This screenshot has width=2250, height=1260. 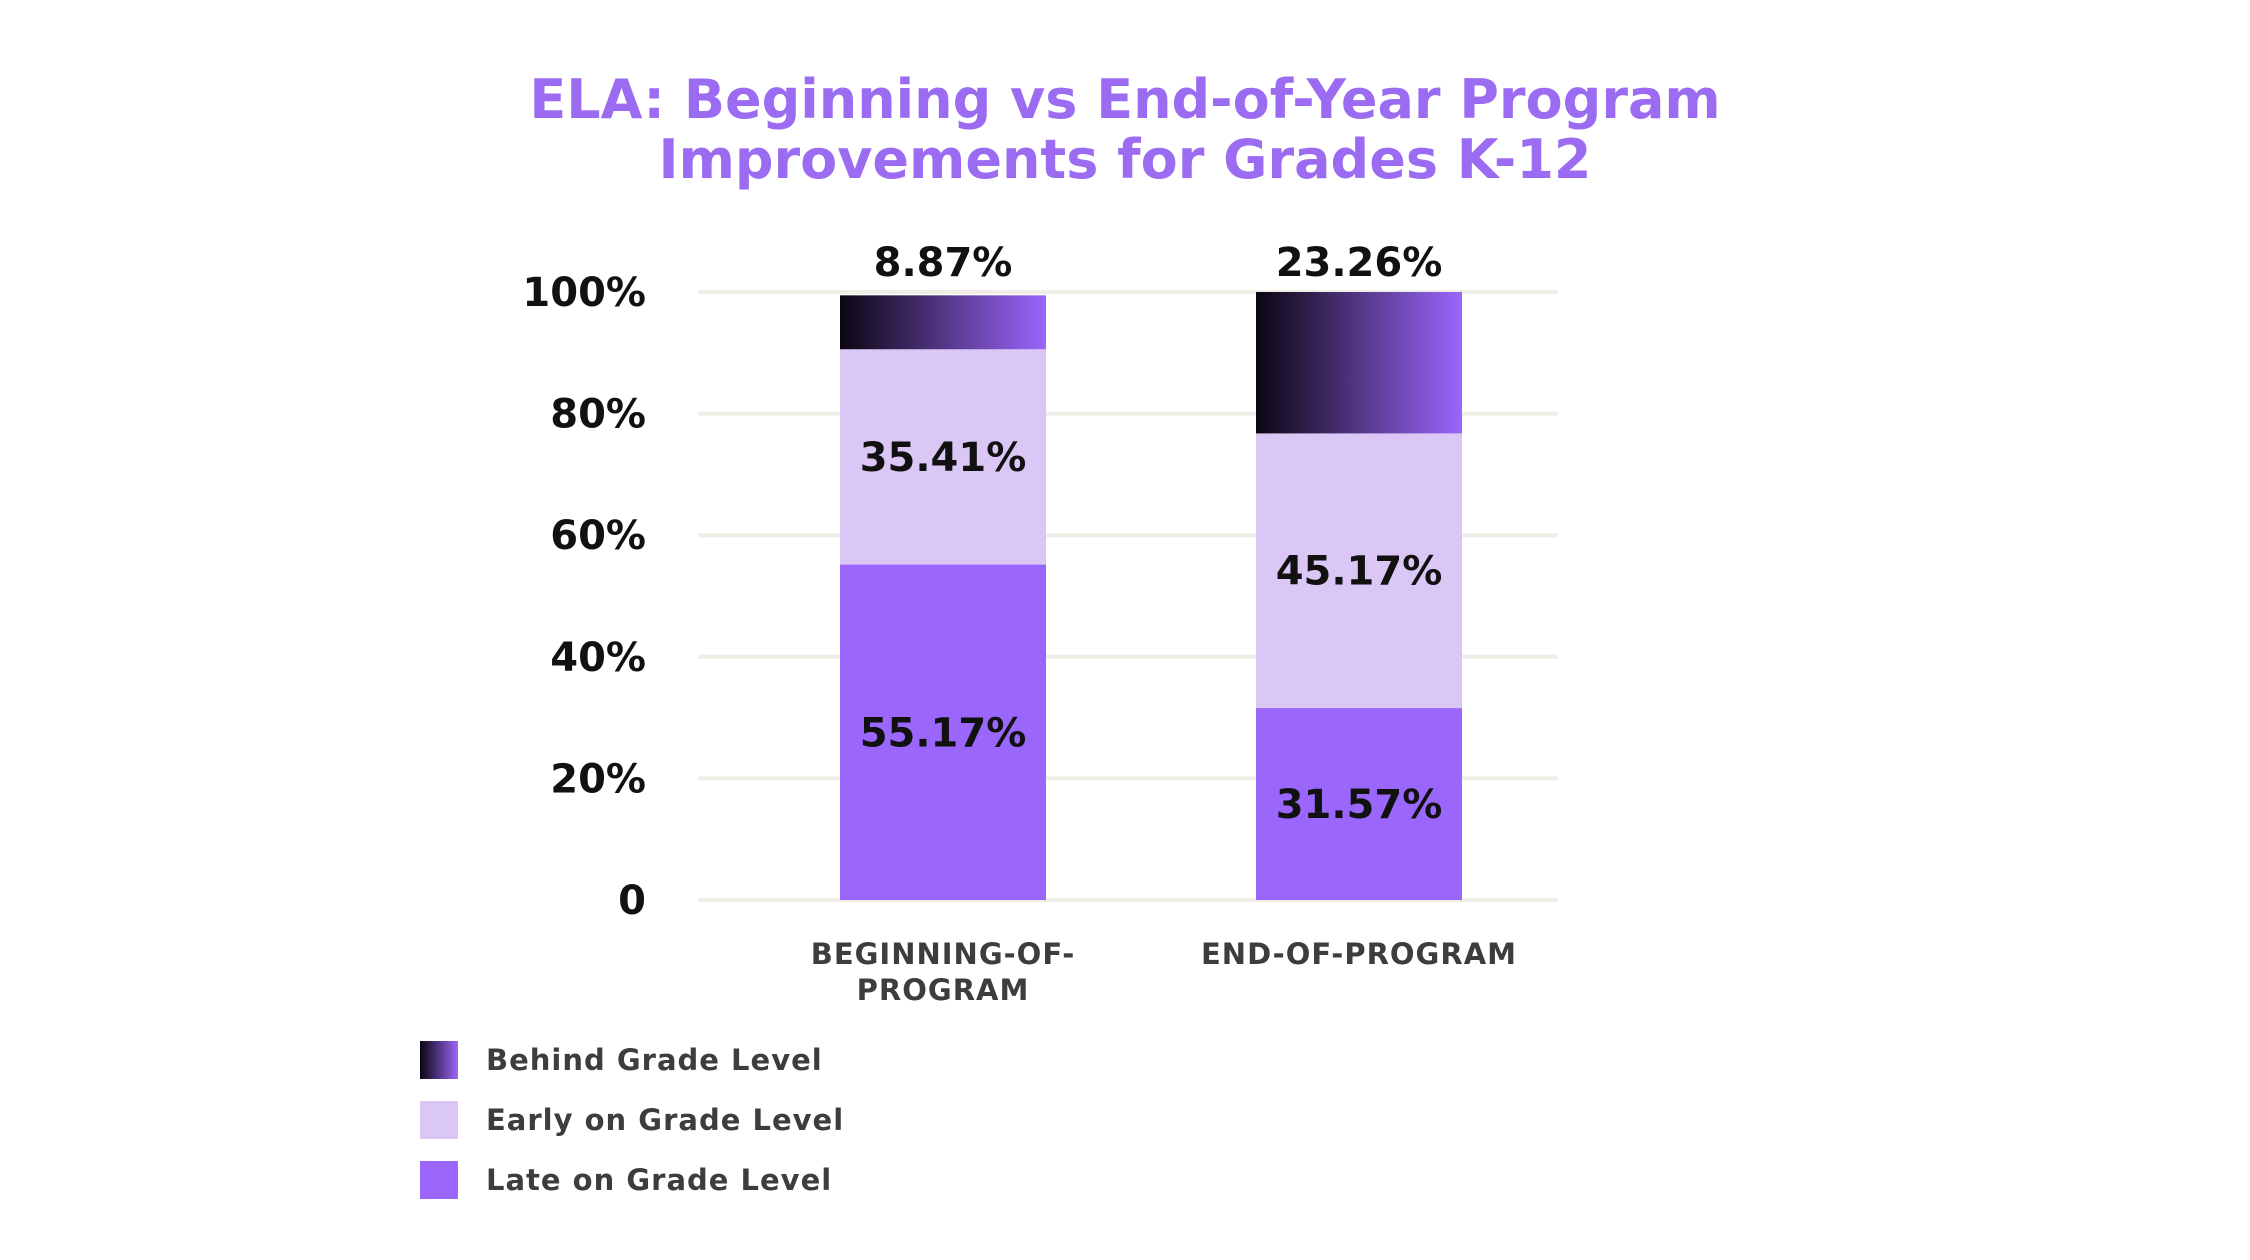 I want to click on y-tick-label-20: 20%, so click(x=598, y=779).